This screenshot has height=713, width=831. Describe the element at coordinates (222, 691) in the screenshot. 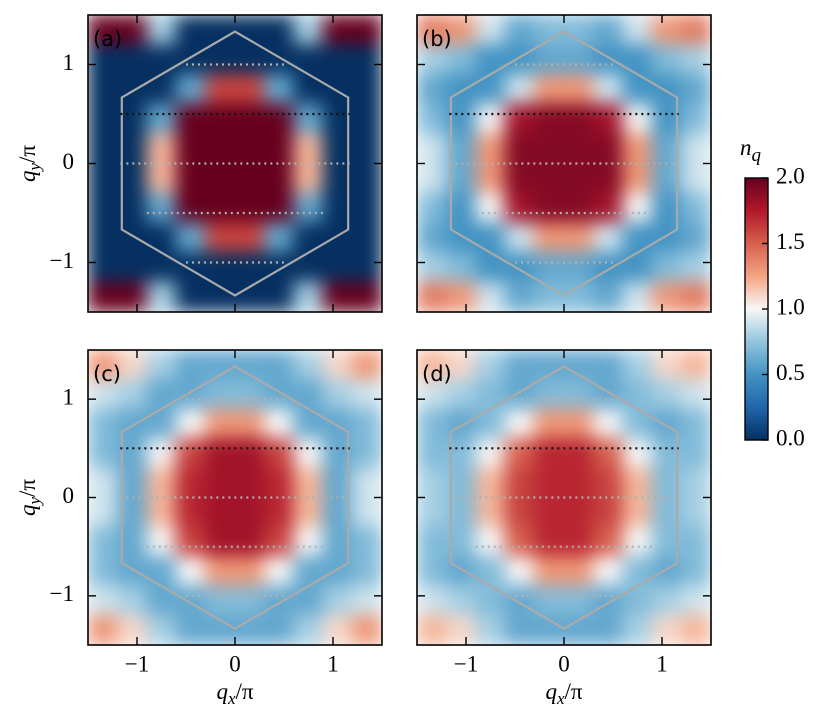

I see `label-base: q` at that location.